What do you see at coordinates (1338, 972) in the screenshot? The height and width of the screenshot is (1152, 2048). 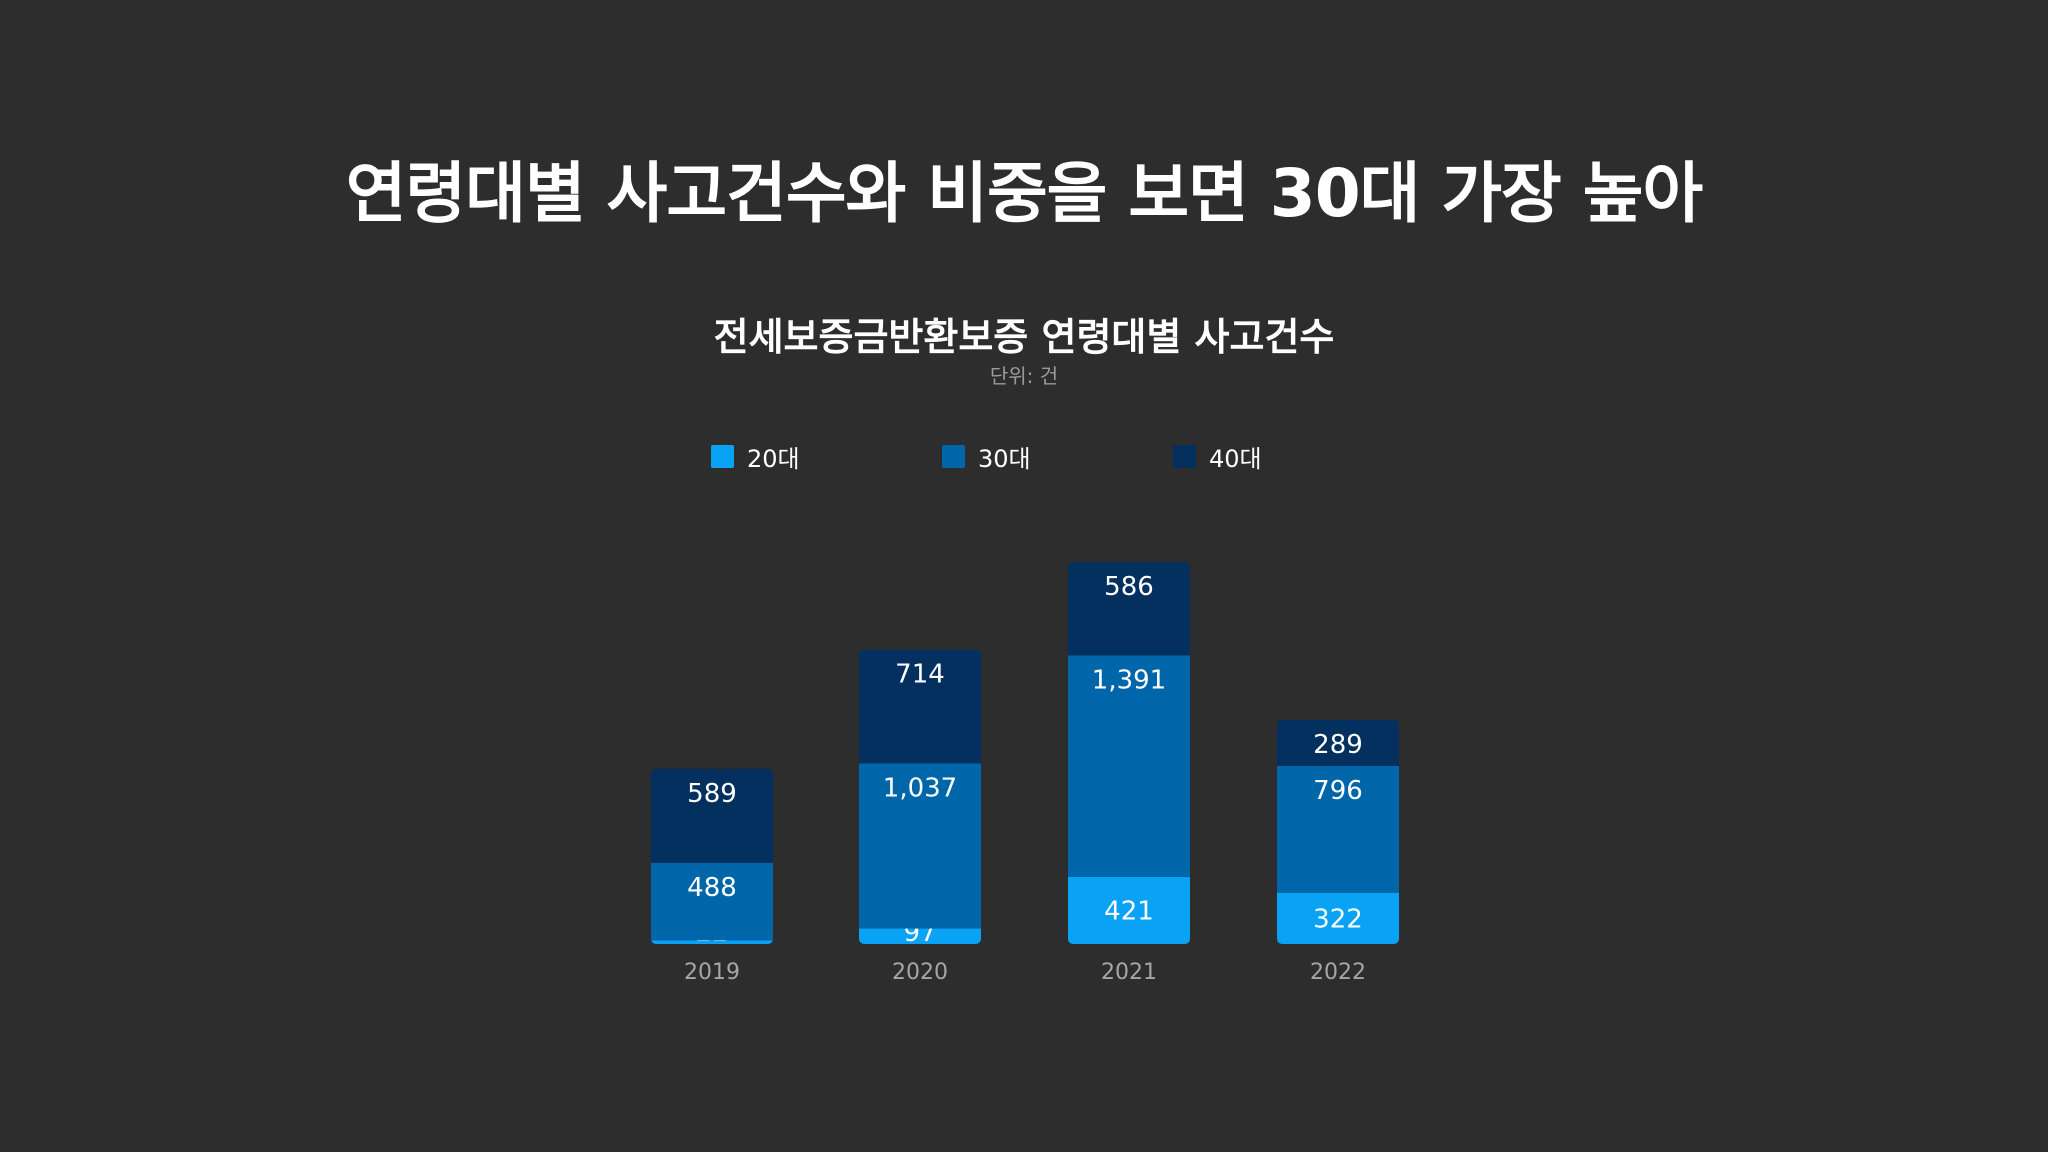 I see `x-tick-label-2022: 2022` at bounding box center [1338, 972].